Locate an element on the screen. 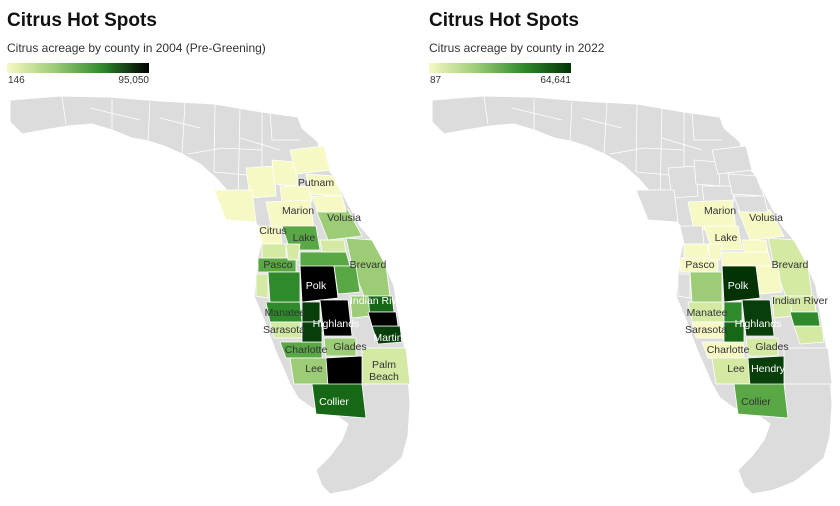 The width and height of the screenshot is (840, 506). county-label: Martin is located at coordinates (387, 338).